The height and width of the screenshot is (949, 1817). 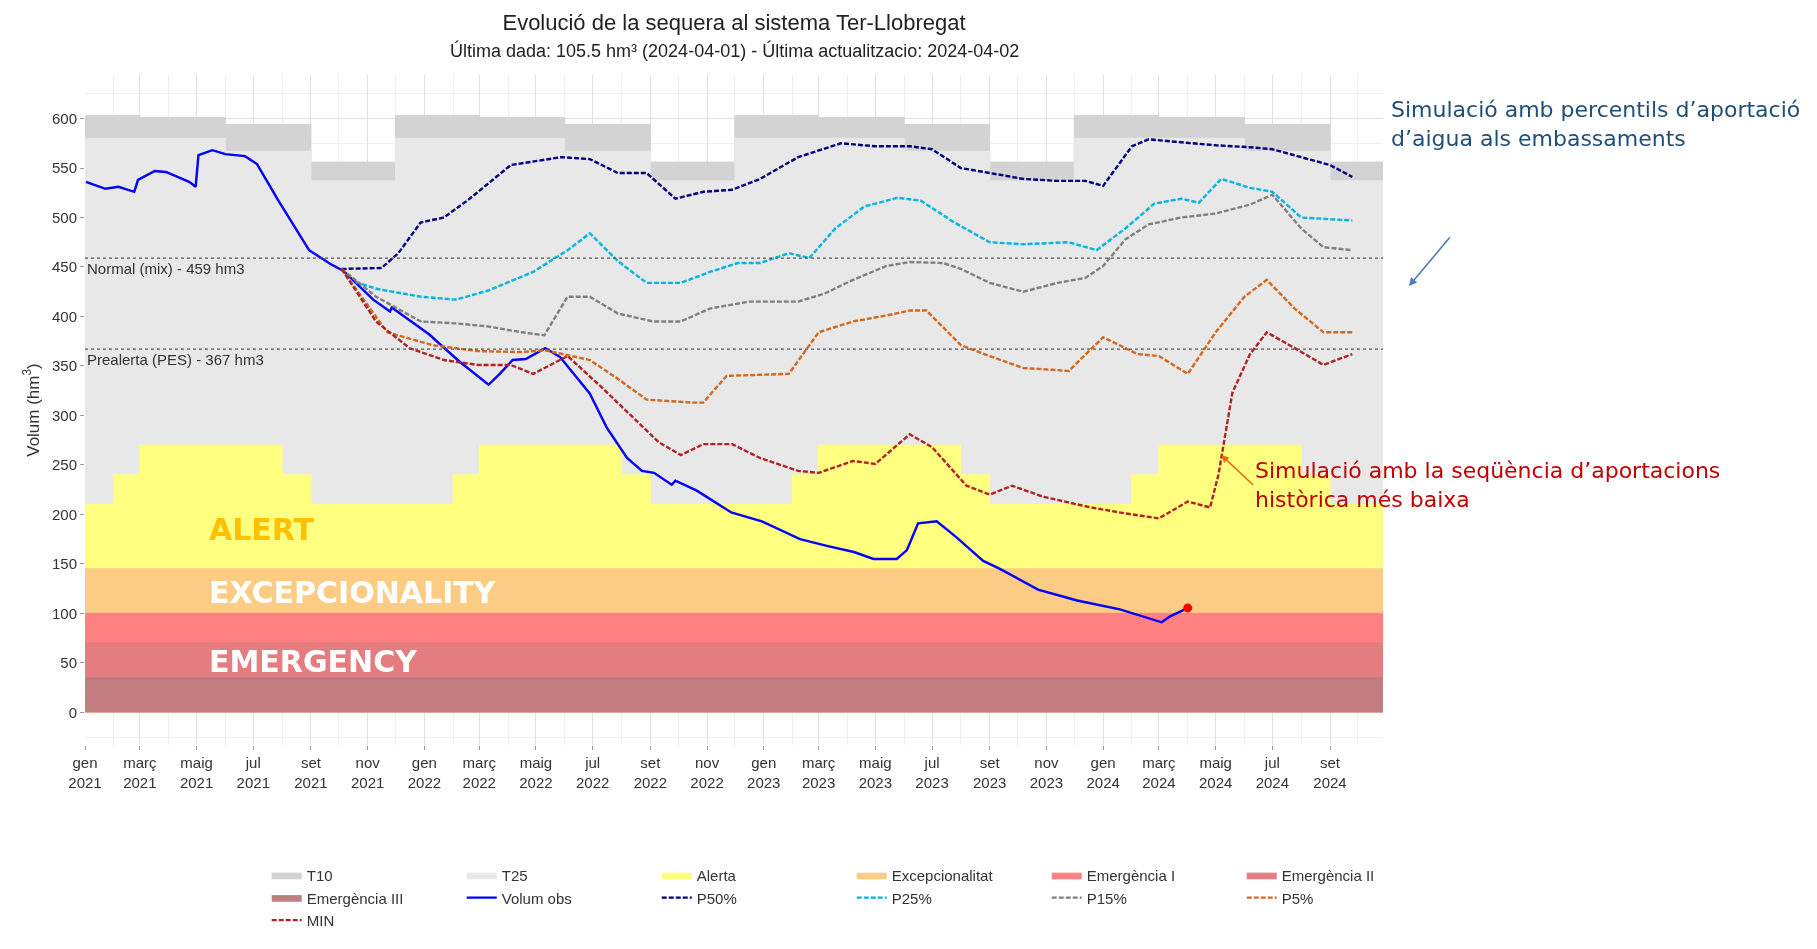 What do you see at coordinates (253, 772) in the screenshot?
I see `x-tick-label: jul 2021` at bounding box center [253, 772].